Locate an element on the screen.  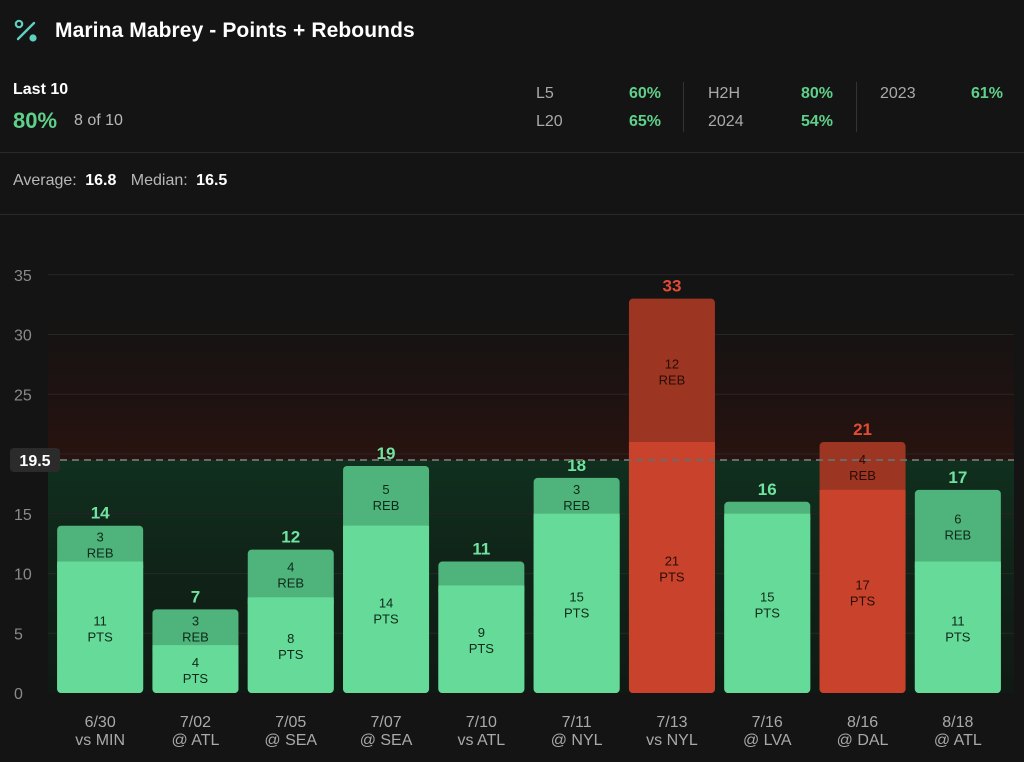
x-tick-date: 6/30 is located at coordinates (100, 722).